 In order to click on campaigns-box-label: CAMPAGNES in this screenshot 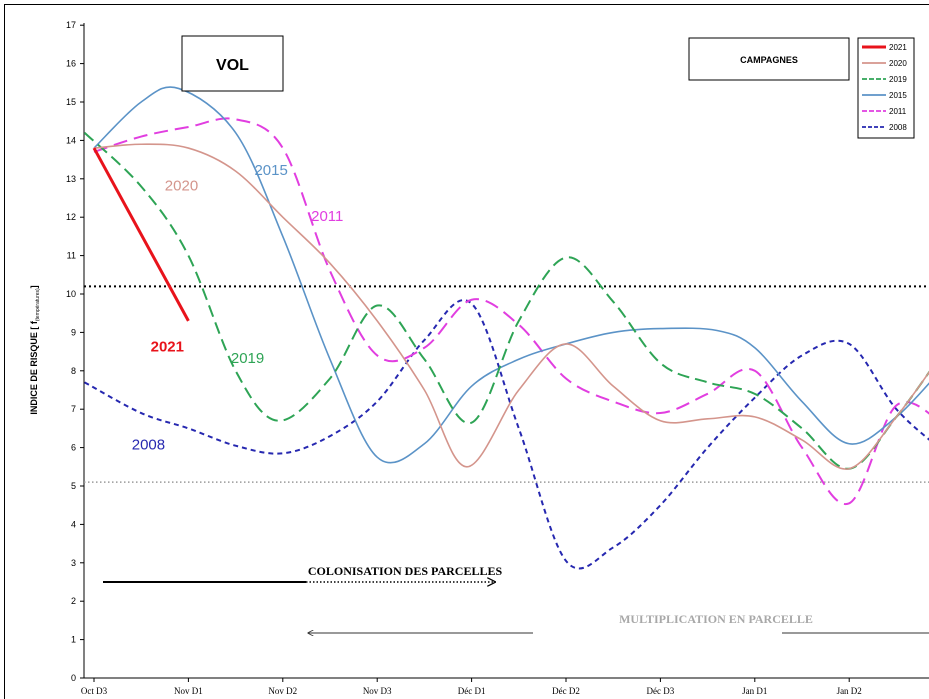, I will do `click(769, 60)`.